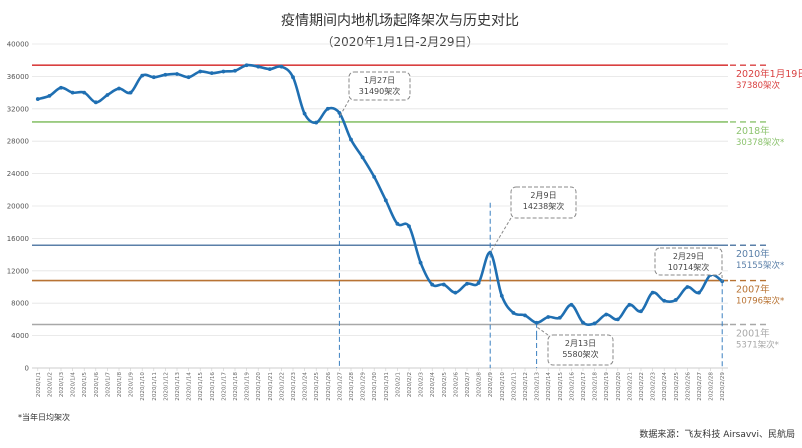 The image size is (802, 448). What do you see at coordinates (688, 267) in the screenshot?
I see `callout-value: 10714架次` at bounding box center [688, 267].